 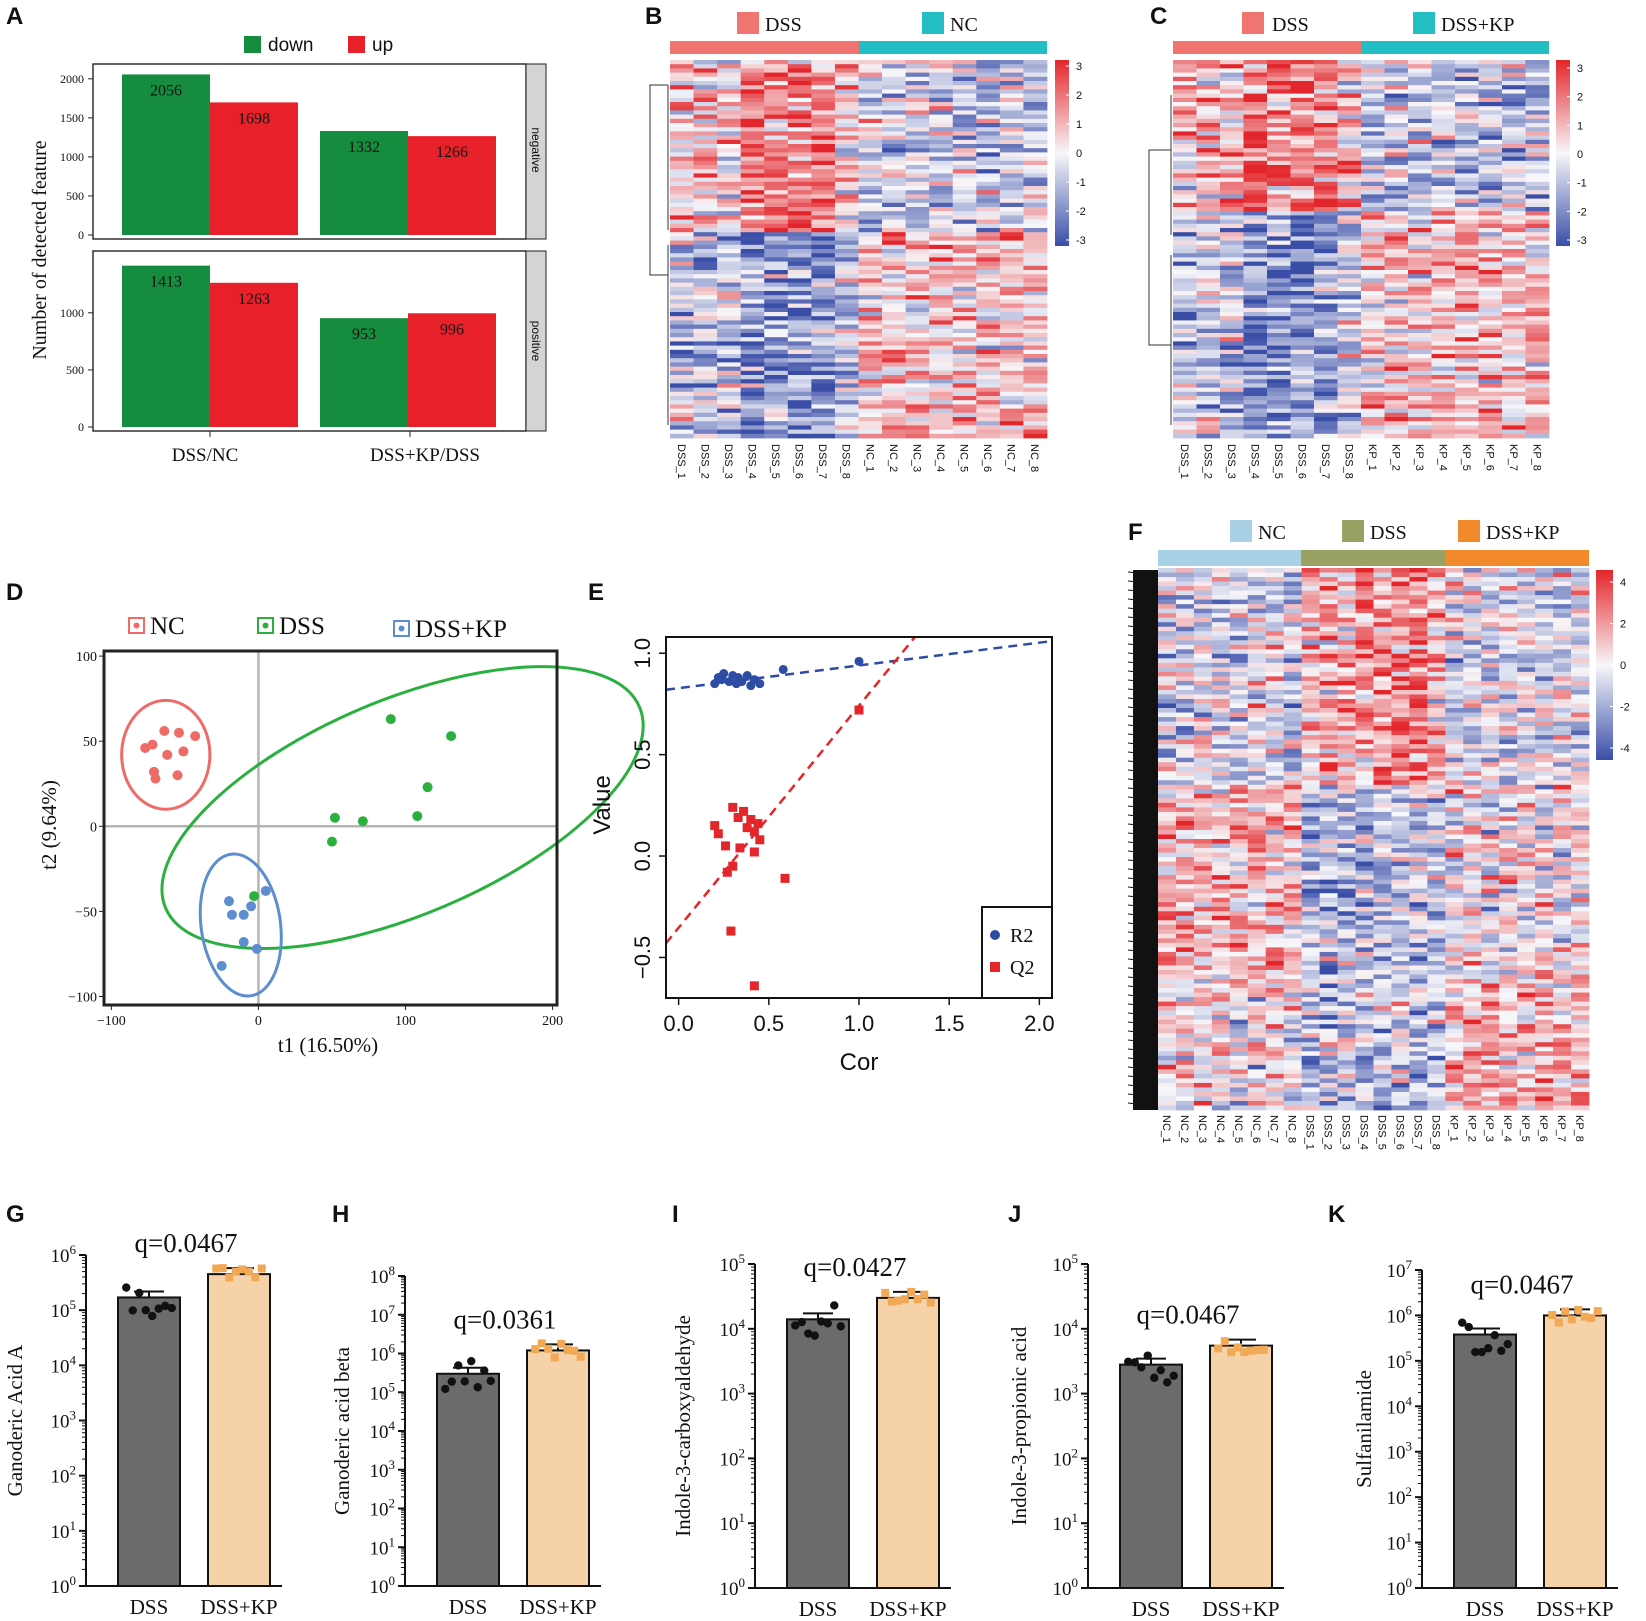 What do you see at coordinates (1272, 533) in the screenshot?
I see `group-nc-label-f: NC` at bounding box center [1272, 533].